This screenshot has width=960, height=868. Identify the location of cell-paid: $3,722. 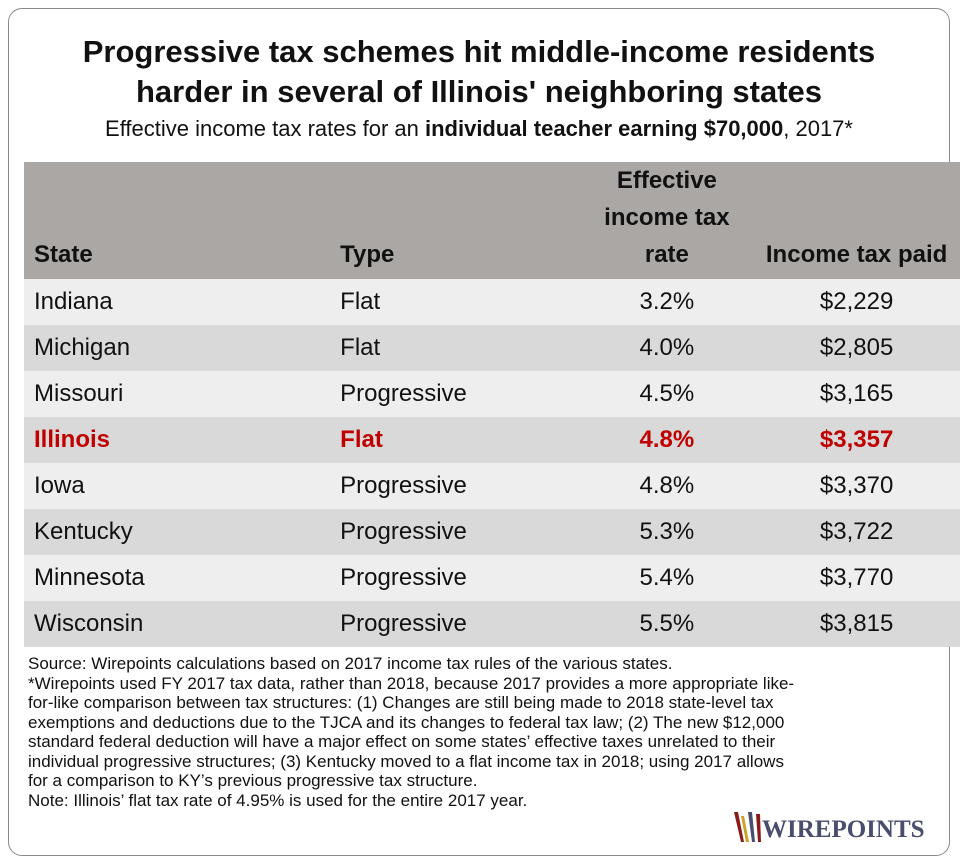
(856, 531).